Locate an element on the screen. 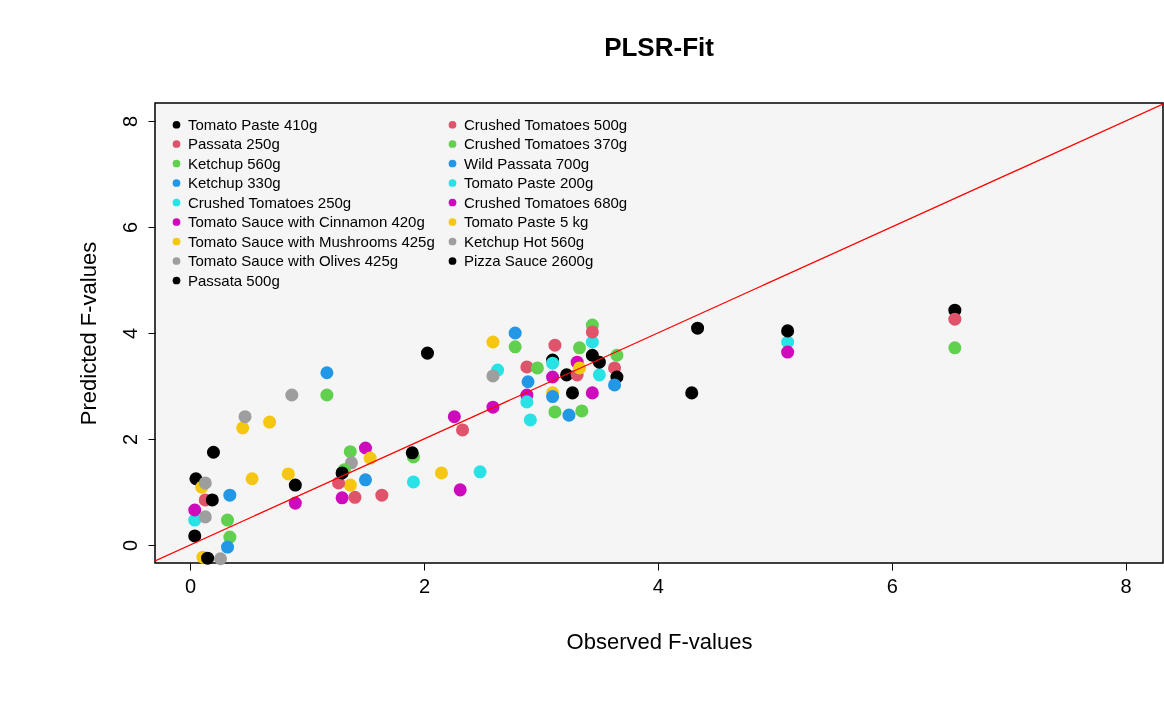 The width and height of the screenshot is (1164, 711). legend-label: Tomato Paste 410g is located at coordinates (253, 124).